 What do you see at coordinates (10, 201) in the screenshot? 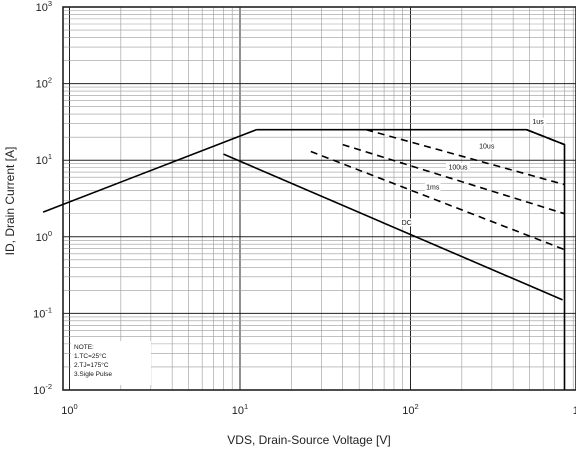
I see `y-axis-label: ID, Drain Current [A]` at bounding box center [10, 201].